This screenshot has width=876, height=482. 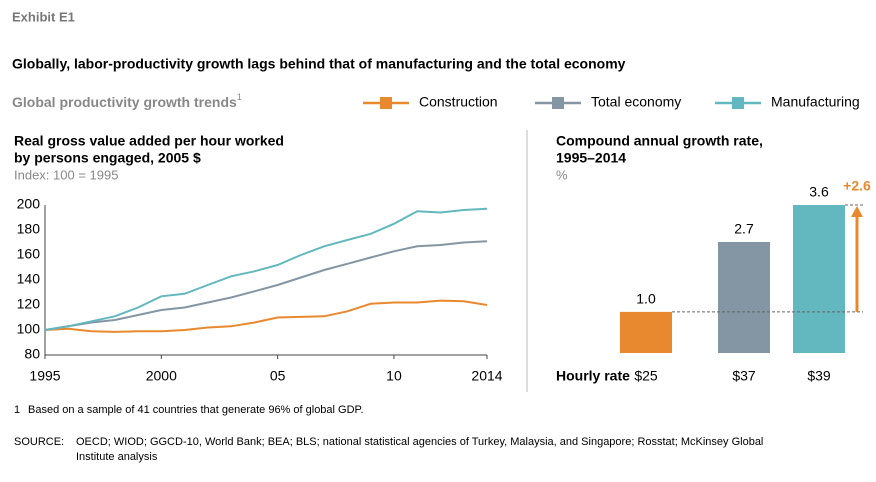 I want to click on chart-title: by persons engaged, 2005 $, so click(x=107, y=158).